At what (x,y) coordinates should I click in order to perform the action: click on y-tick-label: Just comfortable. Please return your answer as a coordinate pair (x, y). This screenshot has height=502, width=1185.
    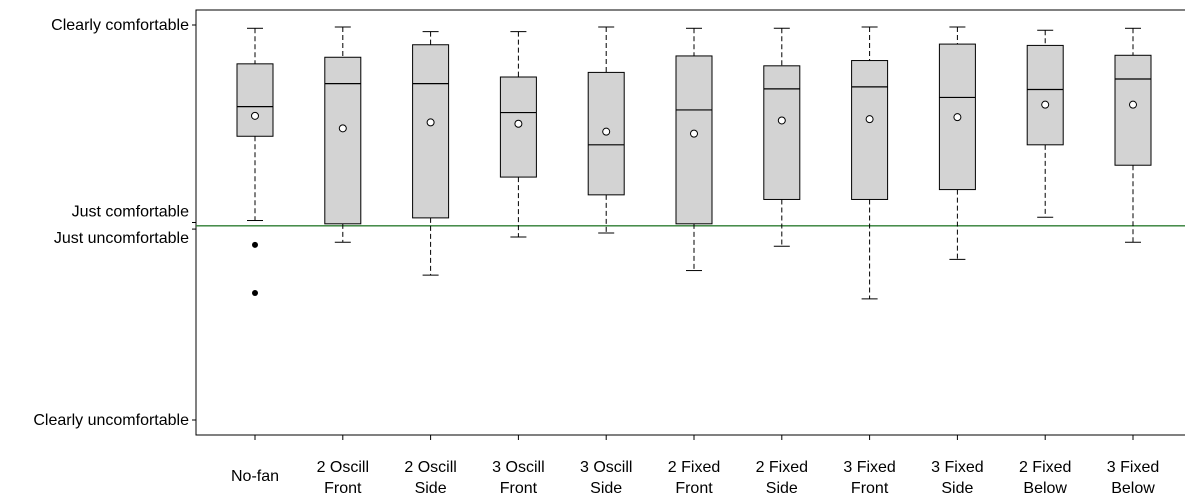
    Looking at the image, I should click on (130, 212).